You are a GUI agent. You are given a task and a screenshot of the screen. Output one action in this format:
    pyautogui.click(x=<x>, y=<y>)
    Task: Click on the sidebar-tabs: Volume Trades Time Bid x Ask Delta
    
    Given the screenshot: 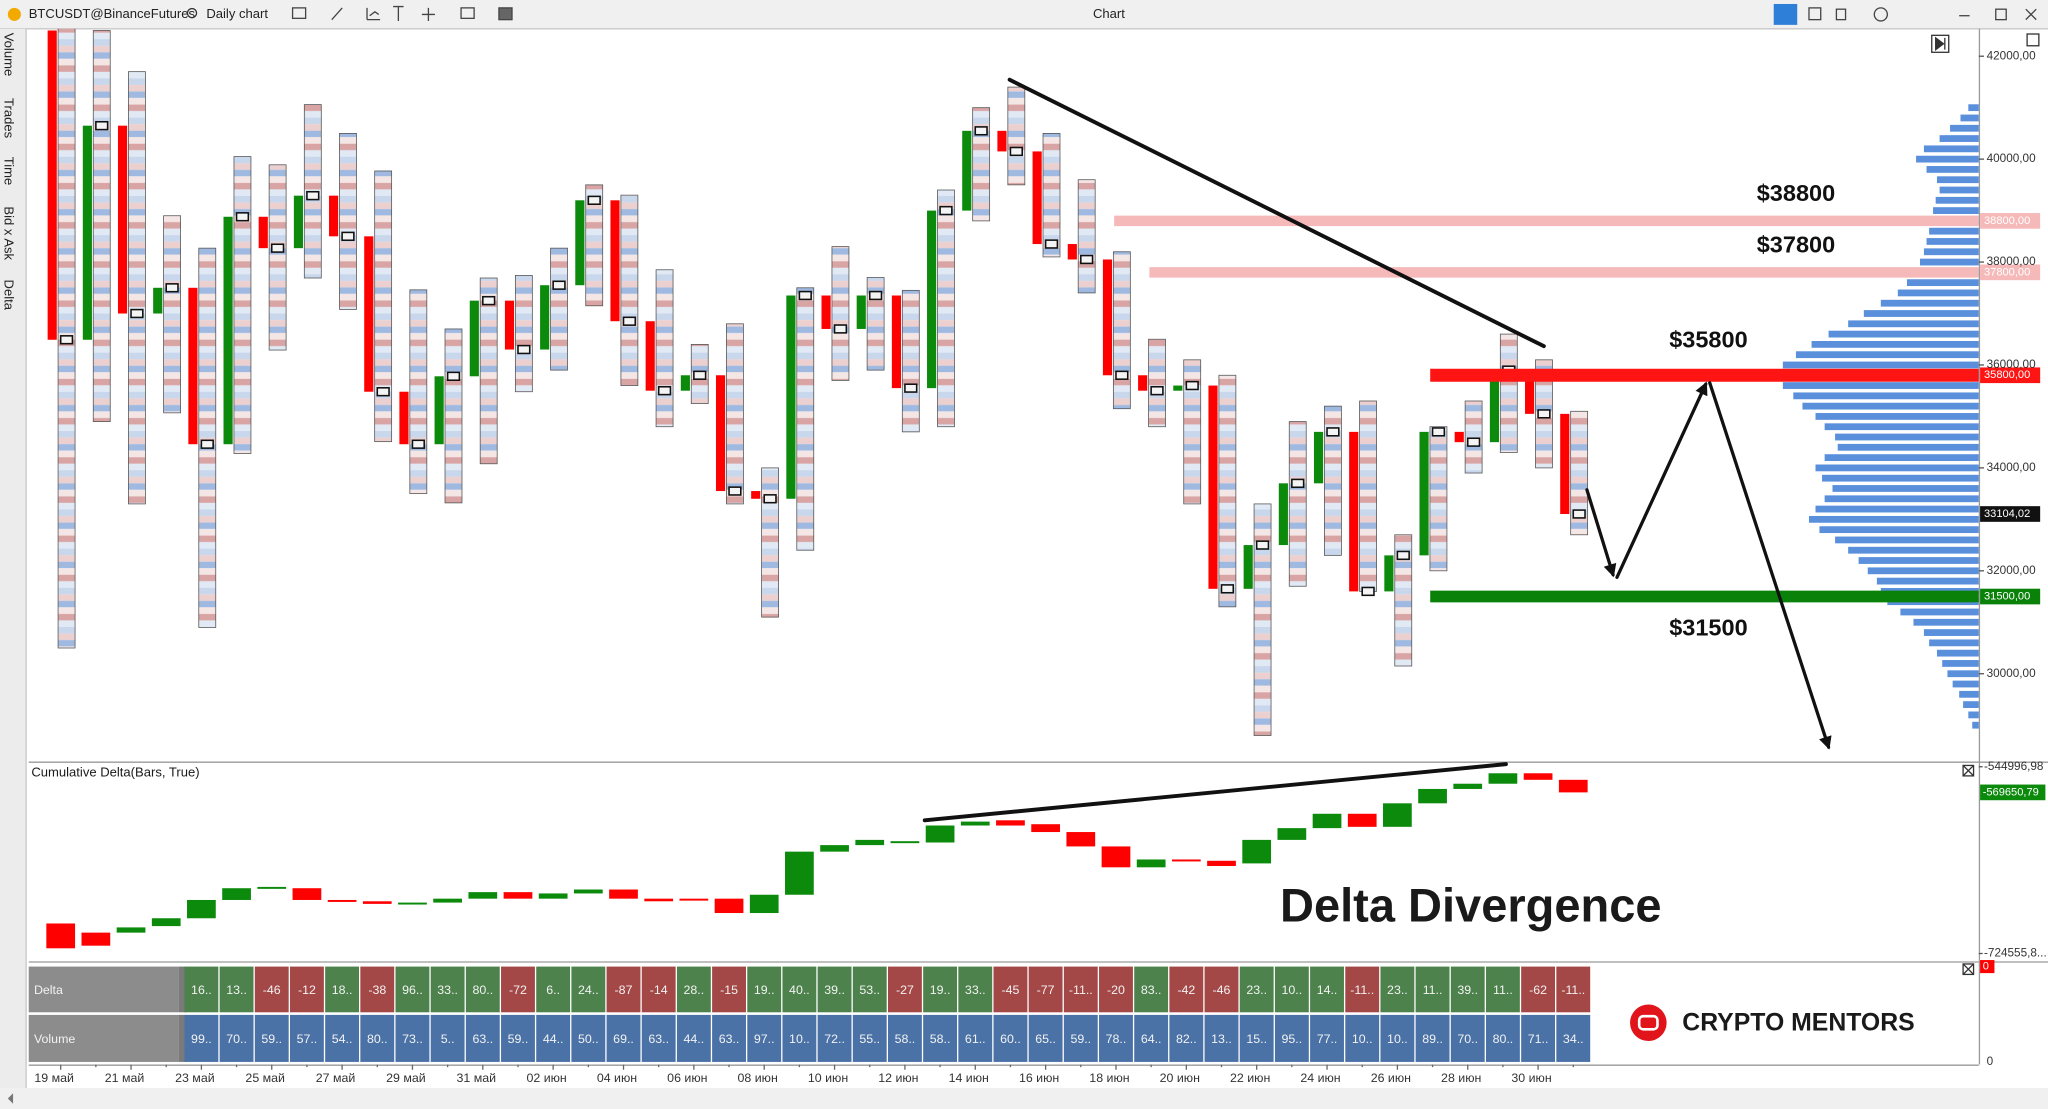 What is the action you would take?
    pyautogui.click(x=8, y=172)
    